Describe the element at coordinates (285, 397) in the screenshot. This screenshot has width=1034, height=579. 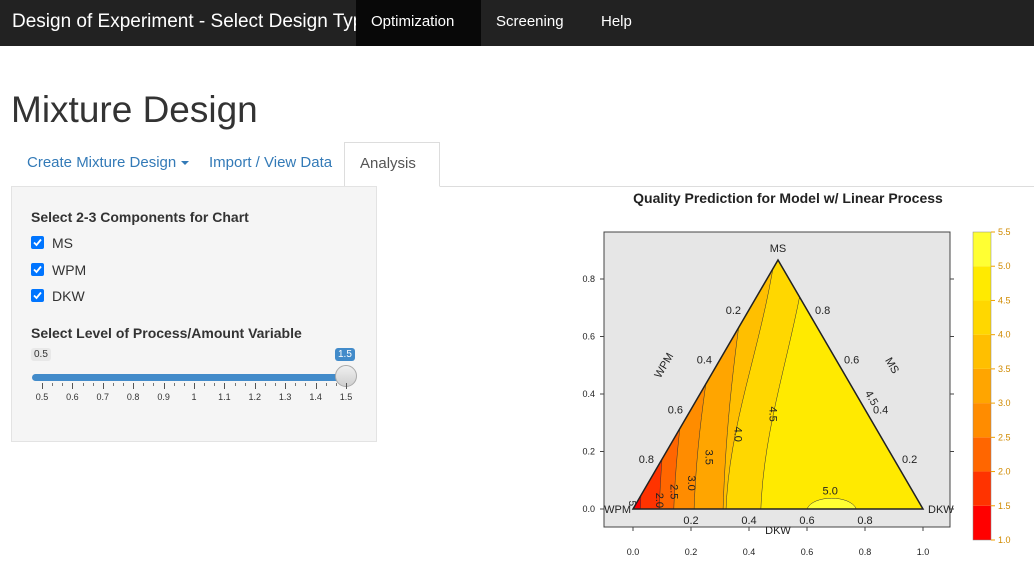
I see `slider-tick-label: 1.3` at that location.